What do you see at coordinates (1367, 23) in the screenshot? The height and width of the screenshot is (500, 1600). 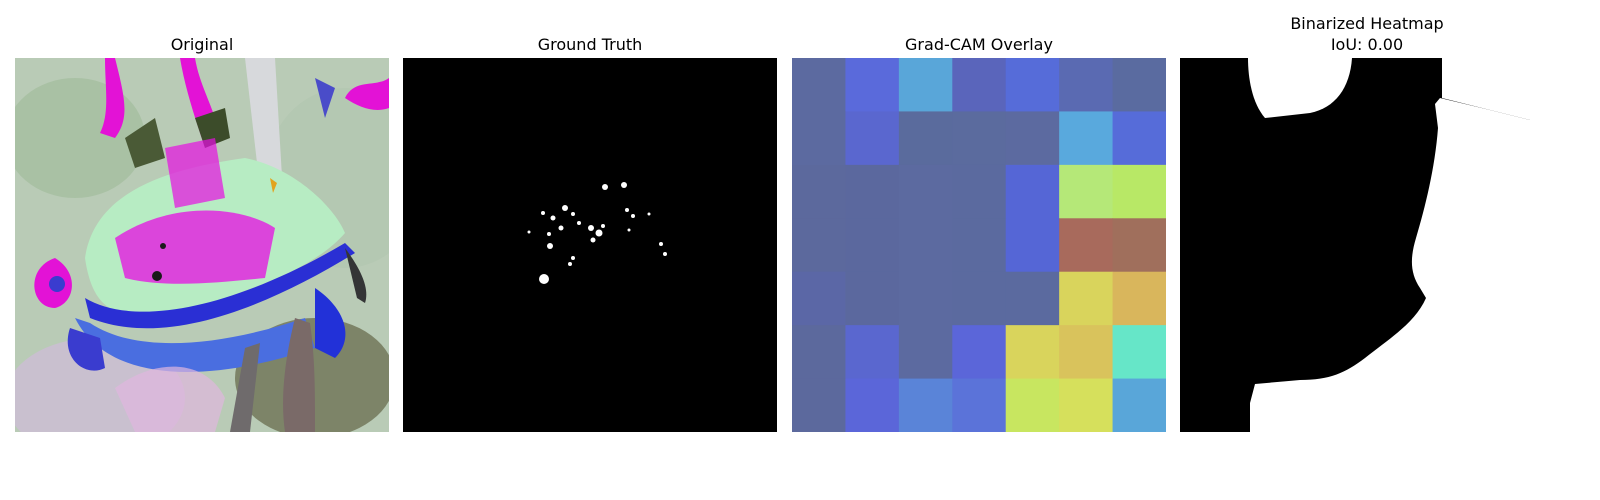 I see `panel-title: Binarized Heatmap` at bounding box center [1367, 23].